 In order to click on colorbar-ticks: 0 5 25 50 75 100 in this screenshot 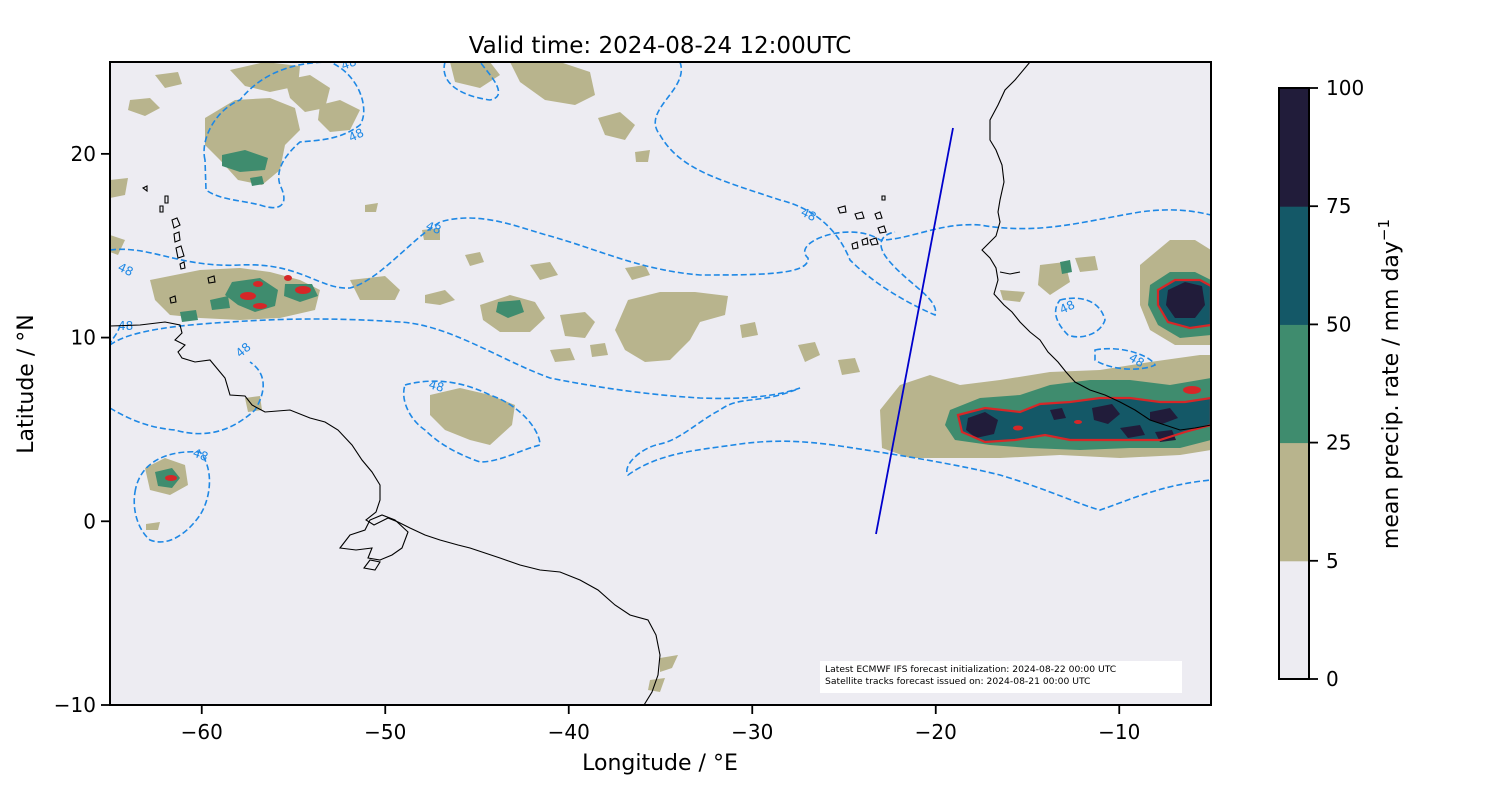, I will do `click(1336, 383)`.